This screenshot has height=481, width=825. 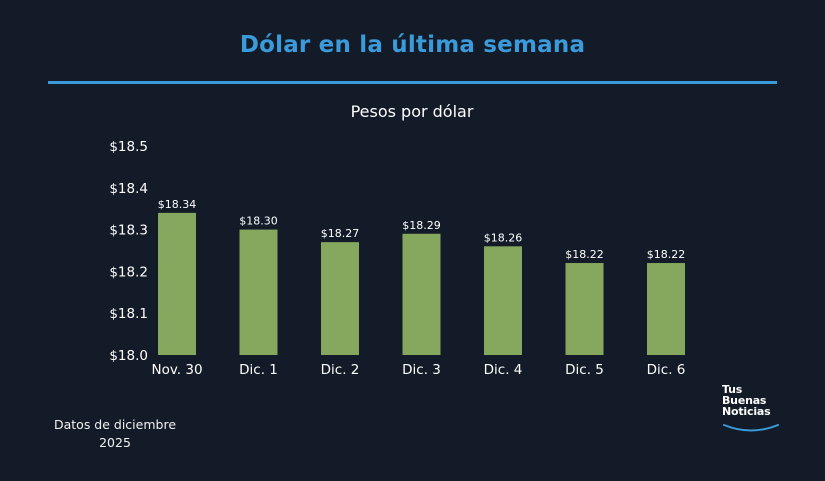 I want to click on brand-logo: Tus Buenas Noticias, so click(x=752, y=410).